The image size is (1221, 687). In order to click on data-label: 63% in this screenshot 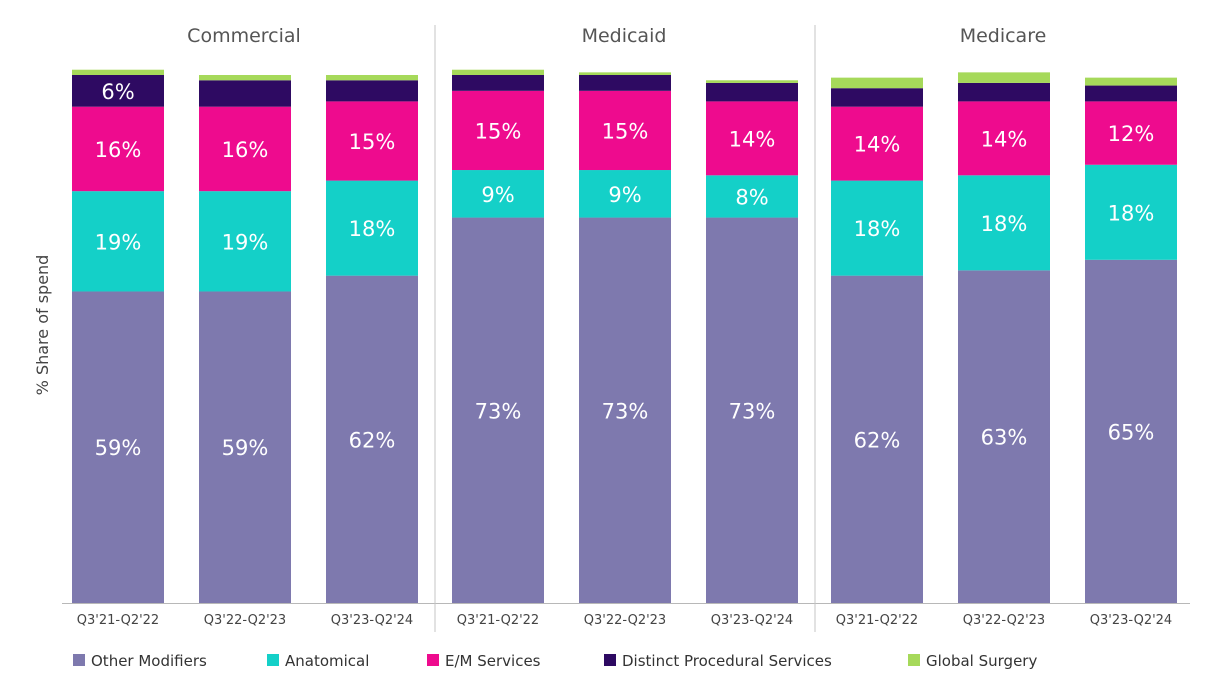, I will do `click(1004, 438)`.